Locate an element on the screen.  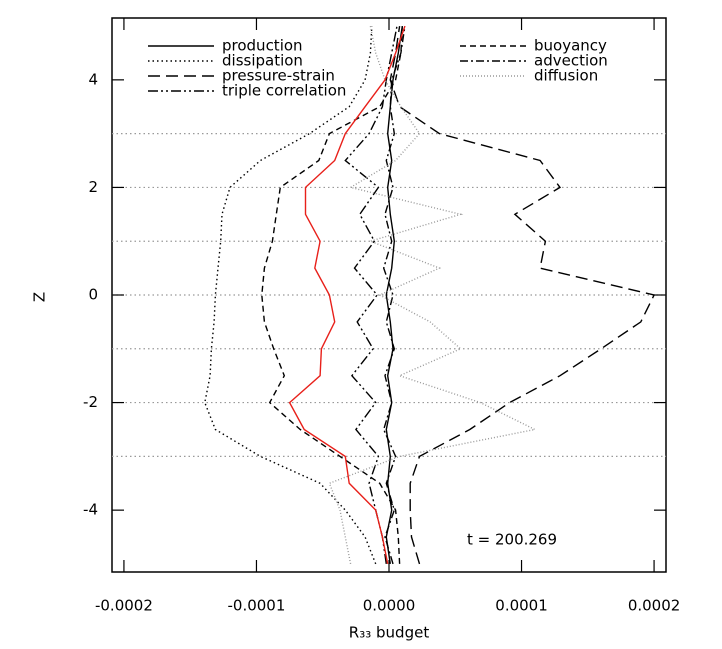
x-tick-label: 0.0001 is located at coordinates (521, 606).